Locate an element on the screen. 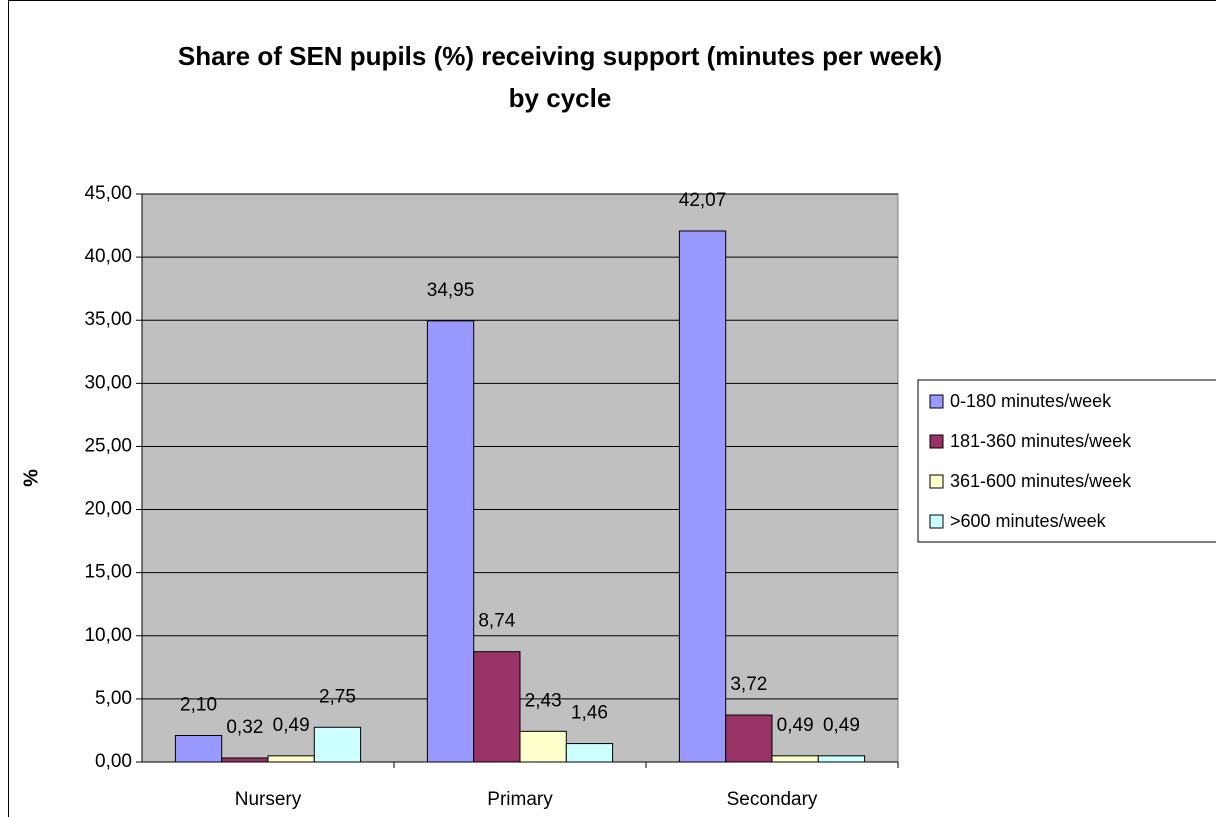 The image size is (1216, 817). data-label: 0,32 is located at coordinates (244, 727).